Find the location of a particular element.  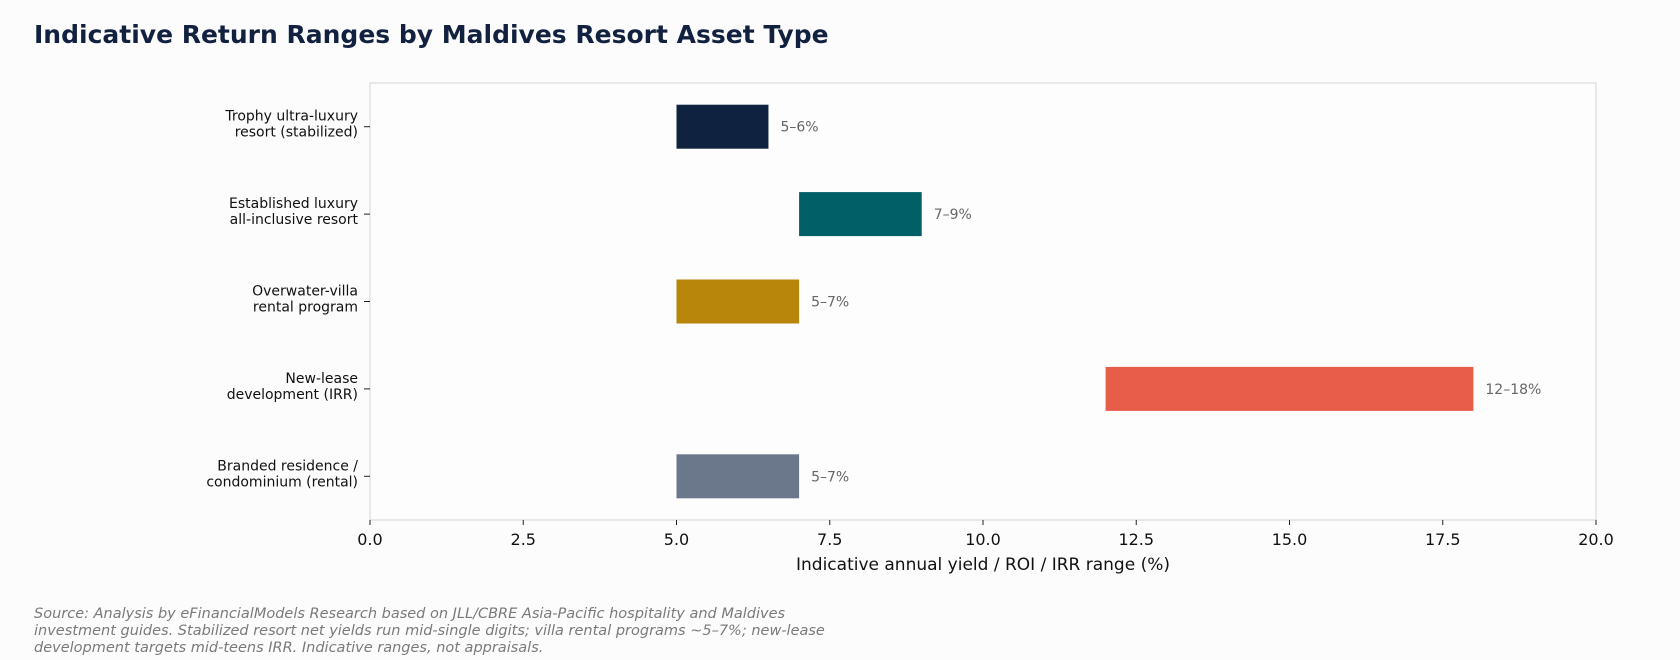

category-label: New-lease is located at coordinates (321, 379).